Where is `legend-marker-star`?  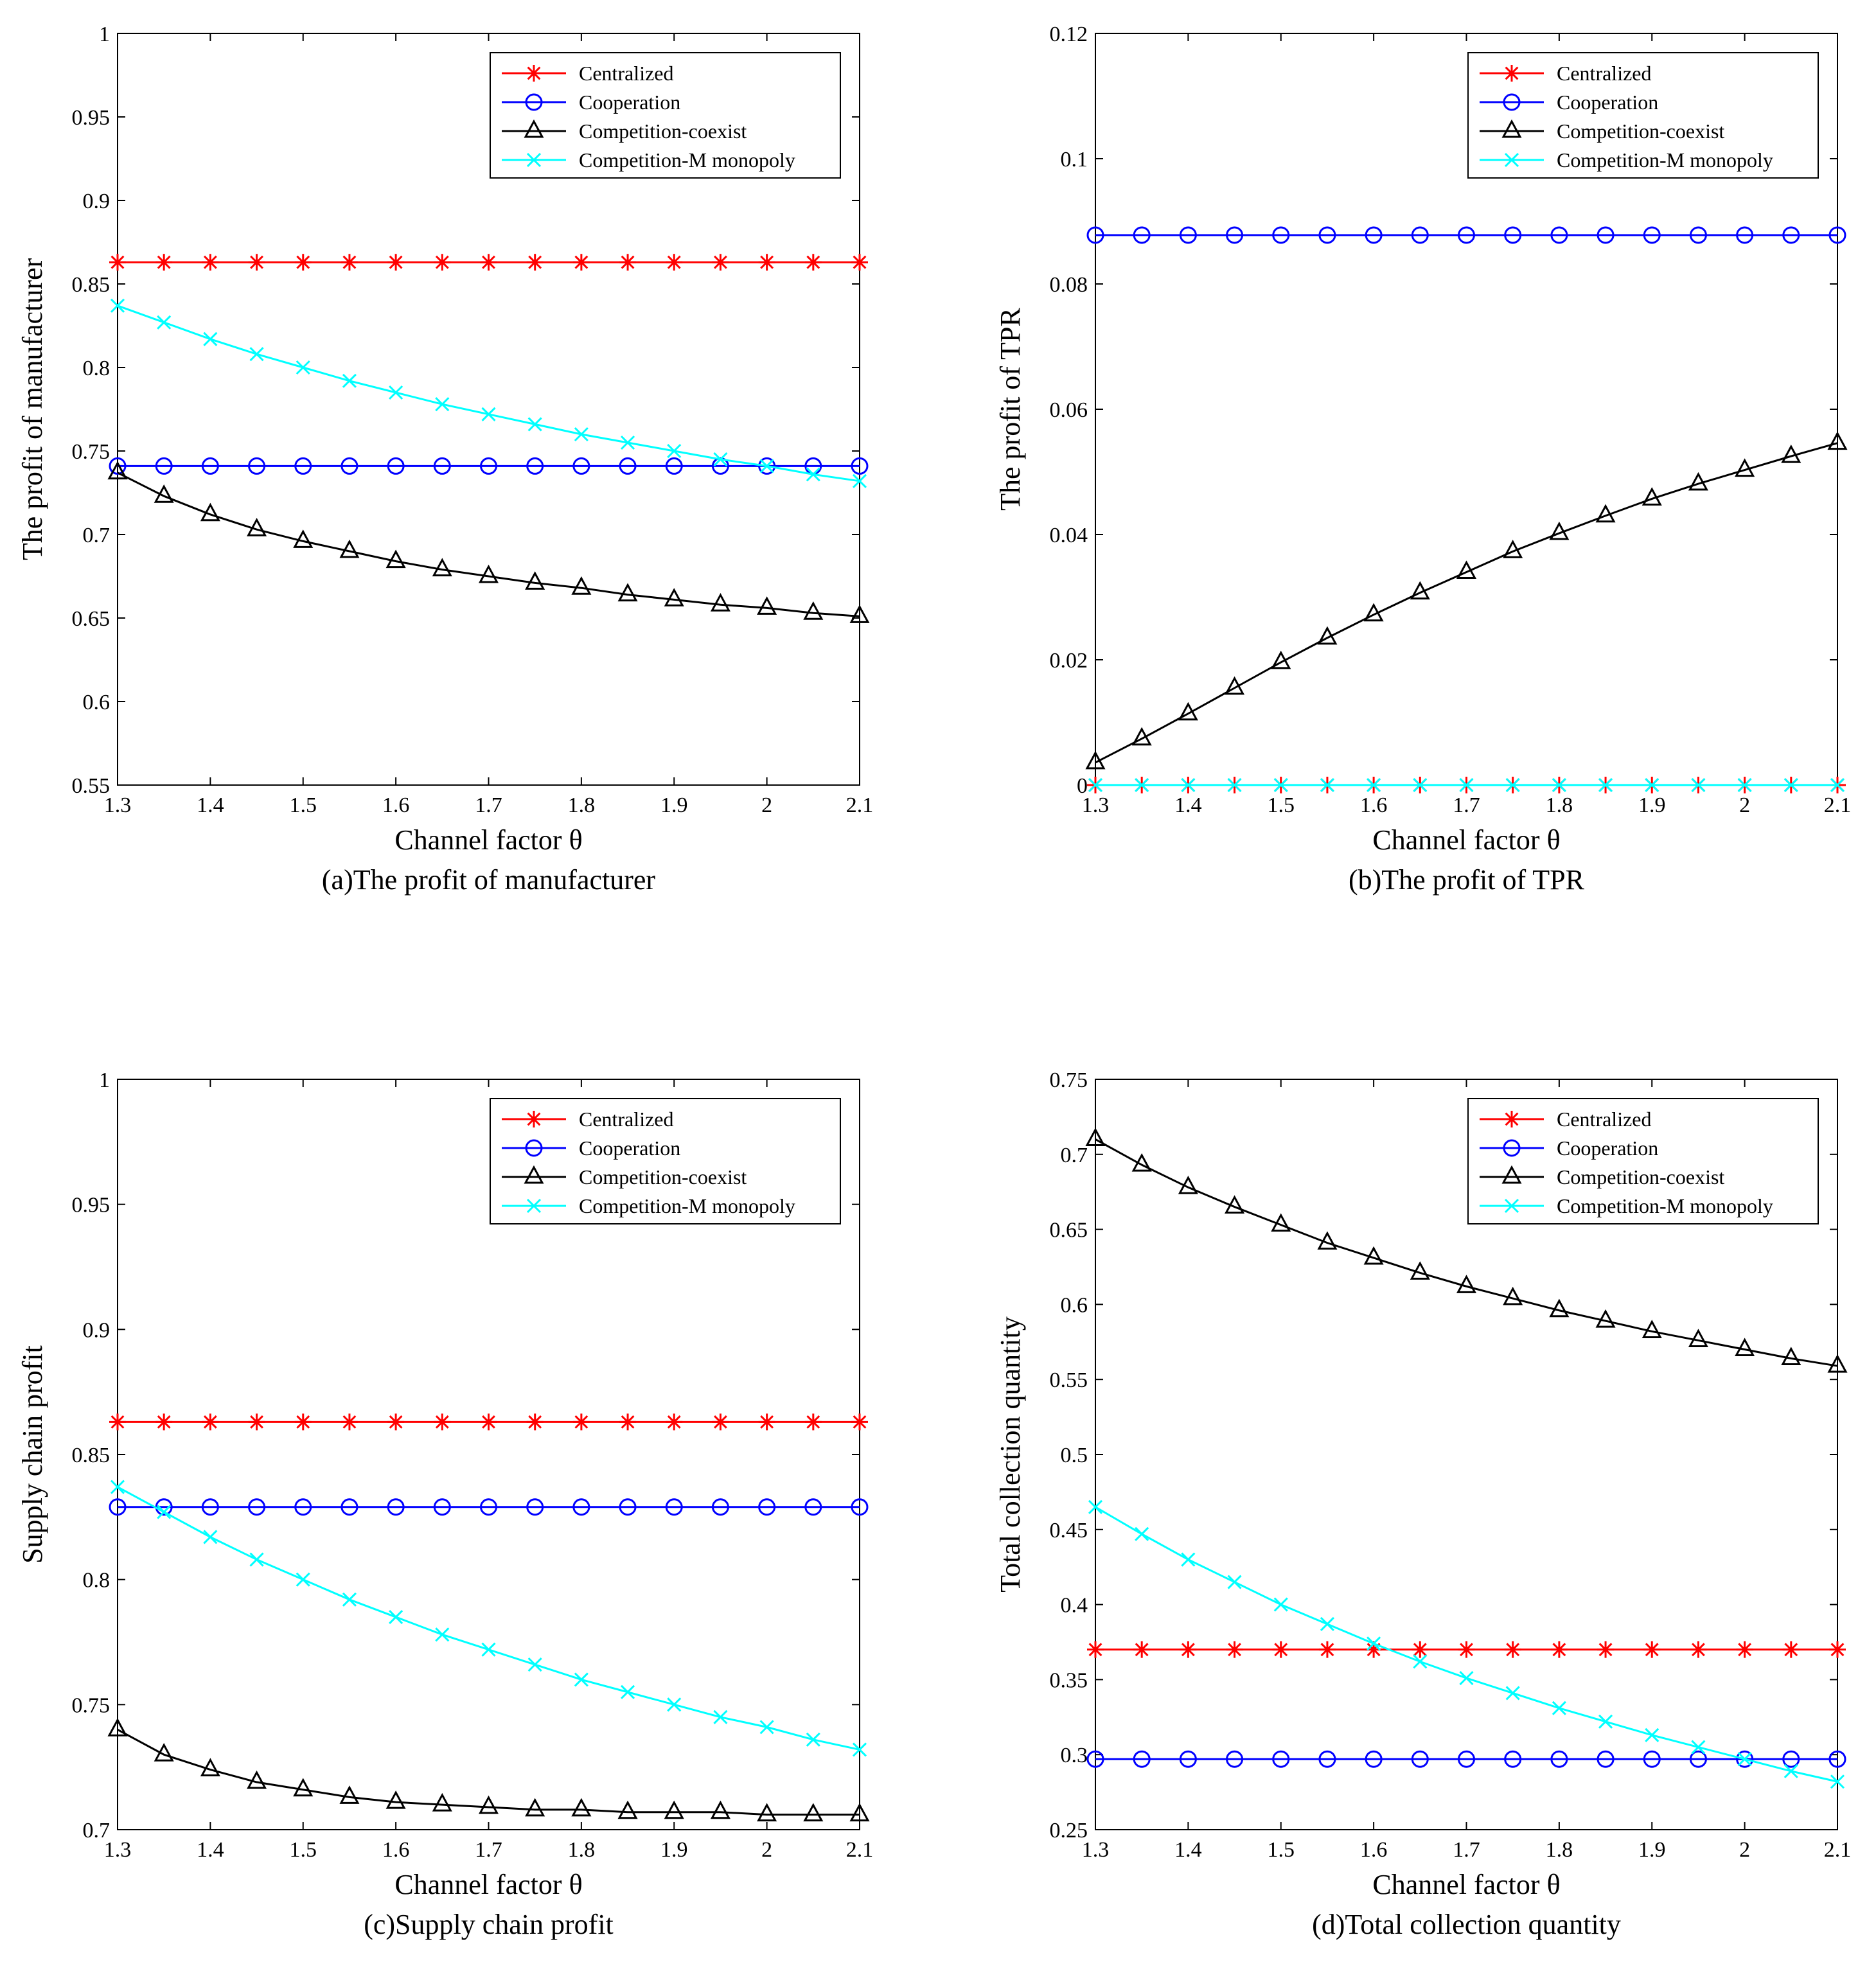 legend-marker-star is located at coordinates (1511, 1119).